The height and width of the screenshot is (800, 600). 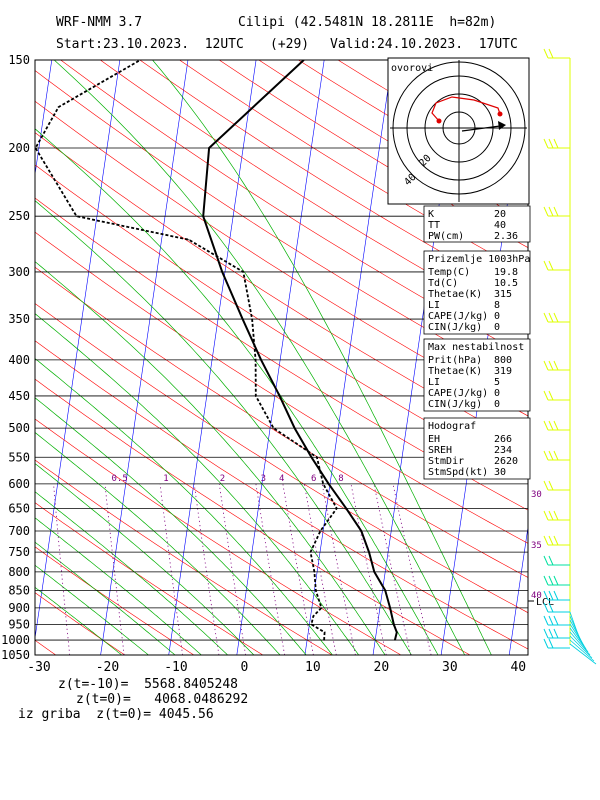 What do you see at coordinates (506, 236) in the screenshot?
I see `index-panel-value: 2.36` at bounding box center [506, 236].